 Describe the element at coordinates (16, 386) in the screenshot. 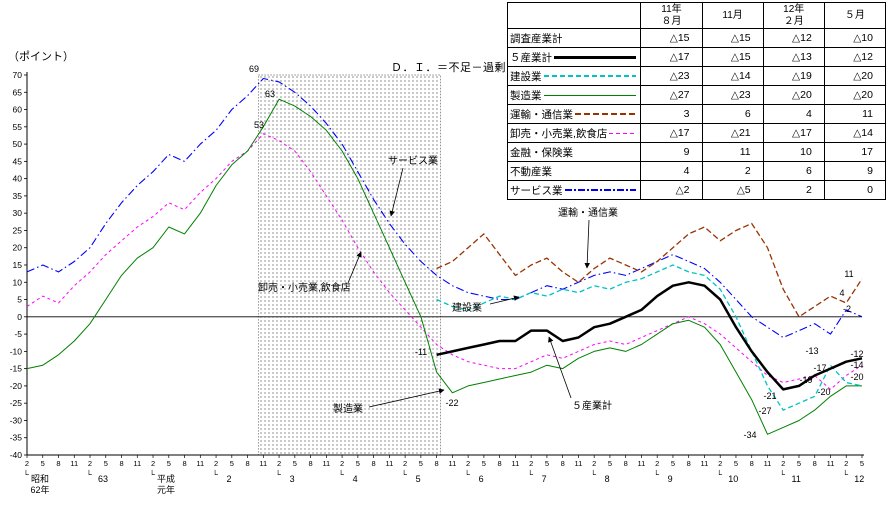

I see `y-tick-label: -20` at that location.